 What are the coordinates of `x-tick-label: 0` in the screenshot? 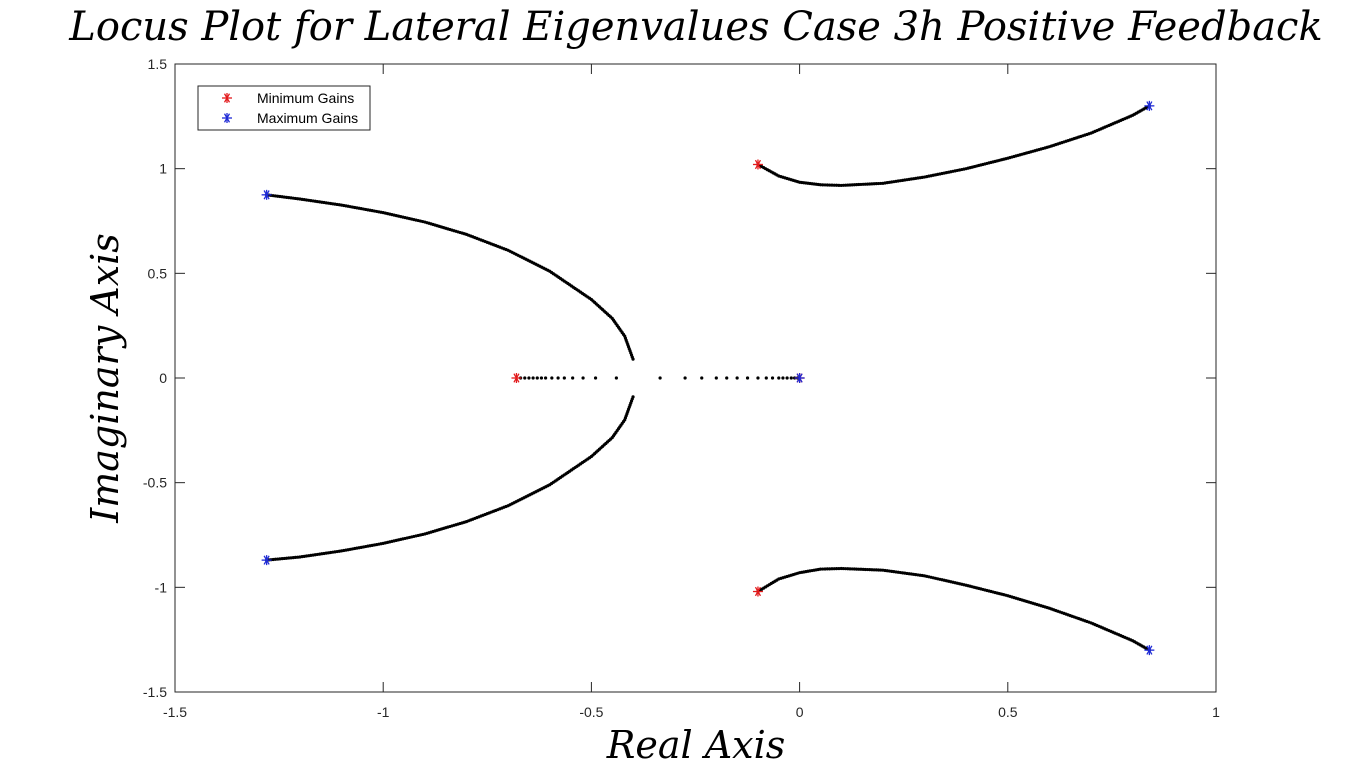 It's located at (800, 712).